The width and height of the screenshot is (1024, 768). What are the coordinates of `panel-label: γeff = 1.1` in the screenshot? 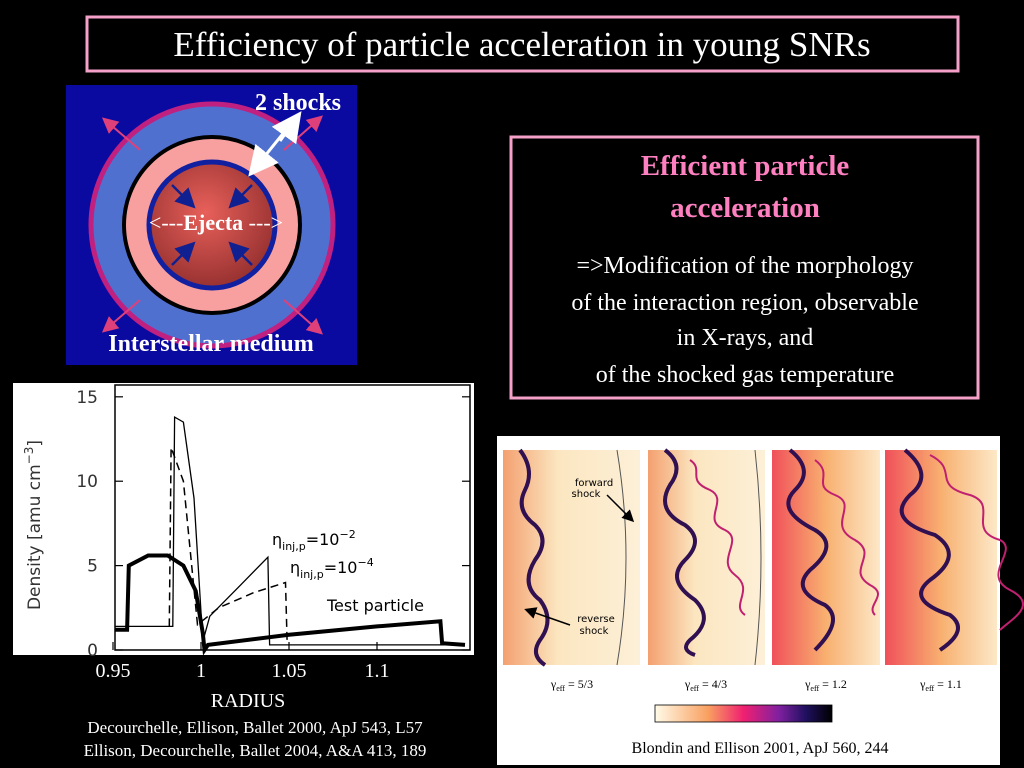 It's located at (940, 685).